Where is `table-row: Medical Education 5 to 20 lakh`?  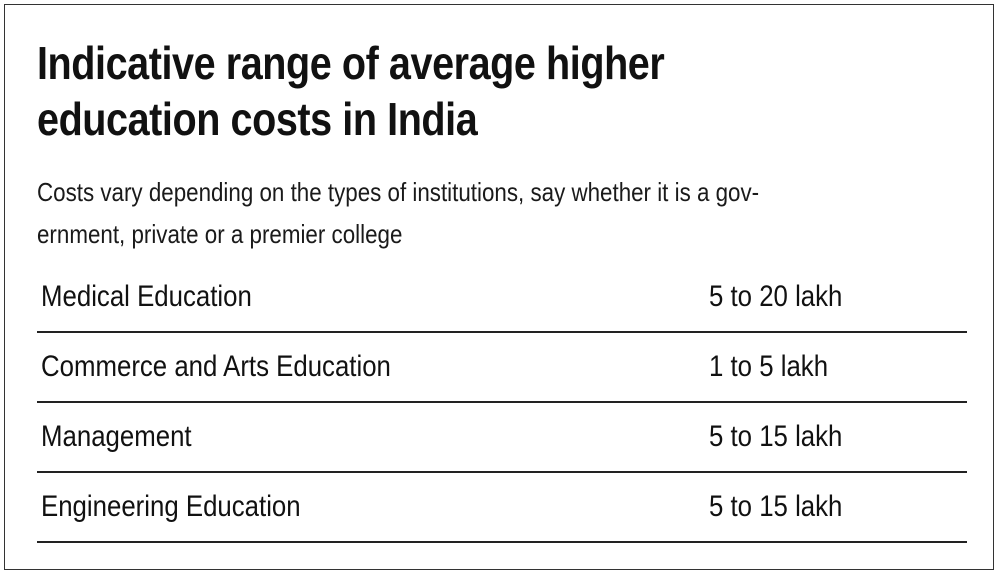 table-row: Medical Education 5 to 20 lakh is located at coordinates (502, 298).